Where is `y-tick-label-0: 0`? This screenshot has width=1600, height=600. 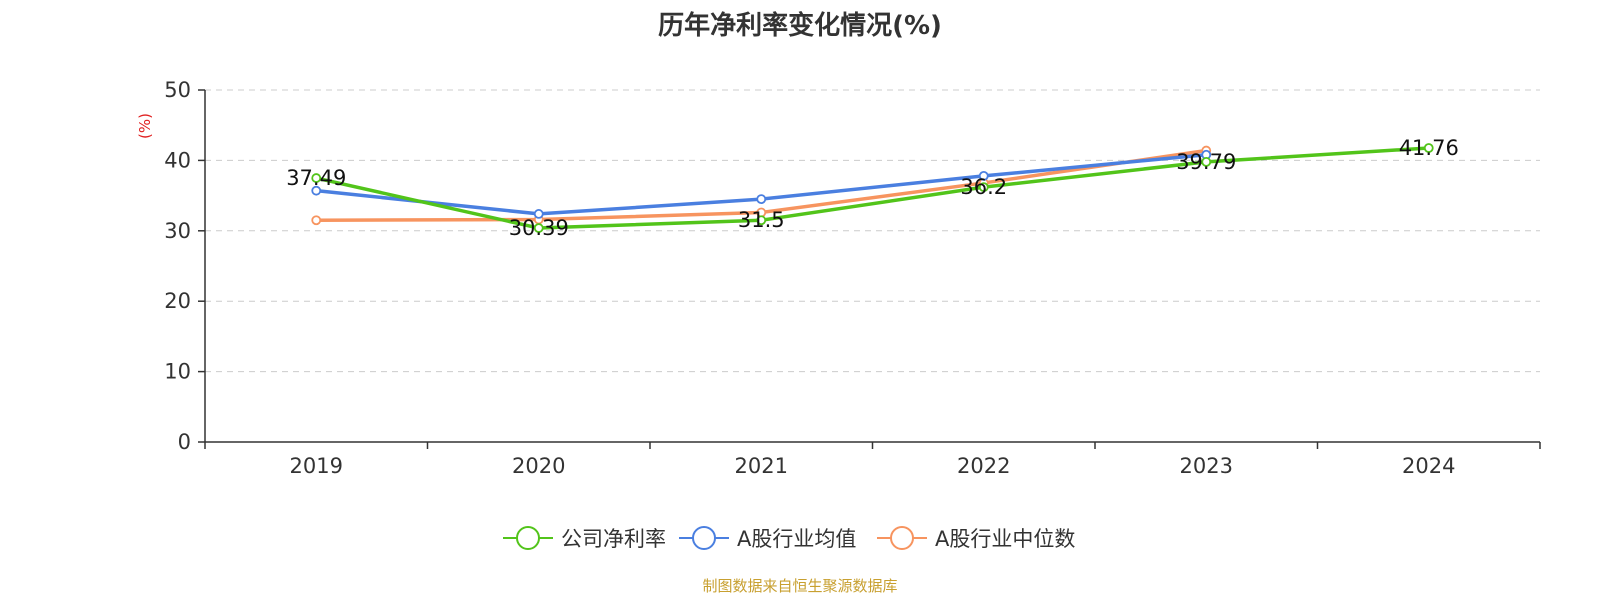
y-tick-label-0: 0 is located at coordinates (184, 442).